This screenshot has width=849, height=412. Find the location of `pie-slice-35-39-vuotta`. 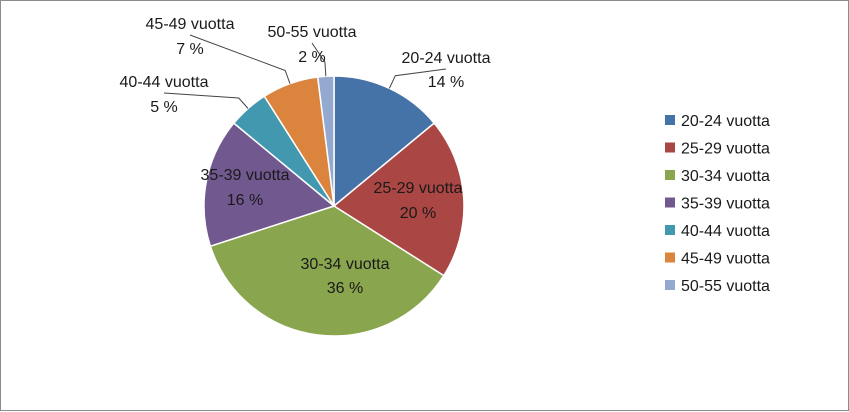

pie-slice-35-39-vuotta is located at coordinates (269, 185).